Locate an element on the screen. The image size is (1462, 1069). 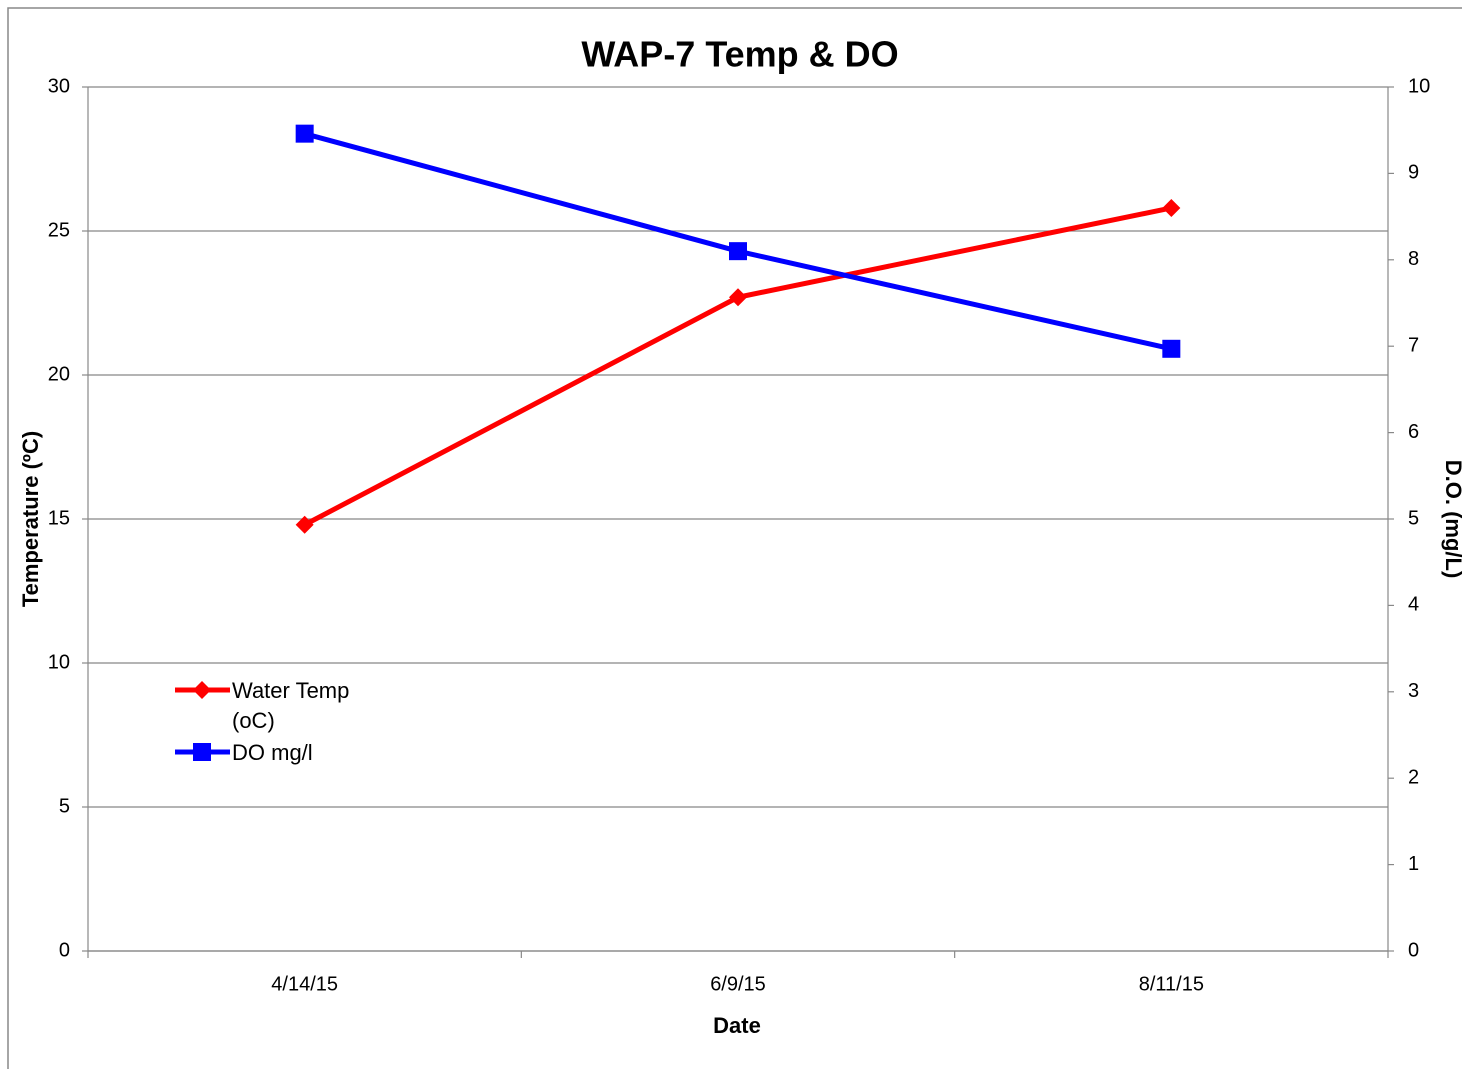
y-tick-label: 20 is located at coordinates (59, 374).